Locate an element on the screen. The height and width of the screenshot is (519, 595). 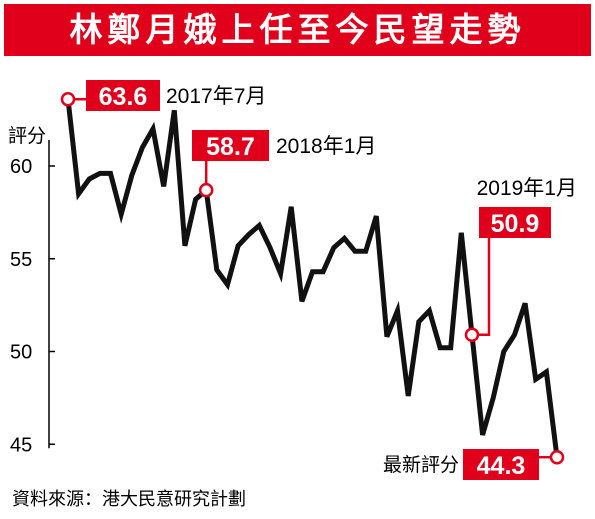
annotation-value: 44.3 is located at coordinates (501, 466).